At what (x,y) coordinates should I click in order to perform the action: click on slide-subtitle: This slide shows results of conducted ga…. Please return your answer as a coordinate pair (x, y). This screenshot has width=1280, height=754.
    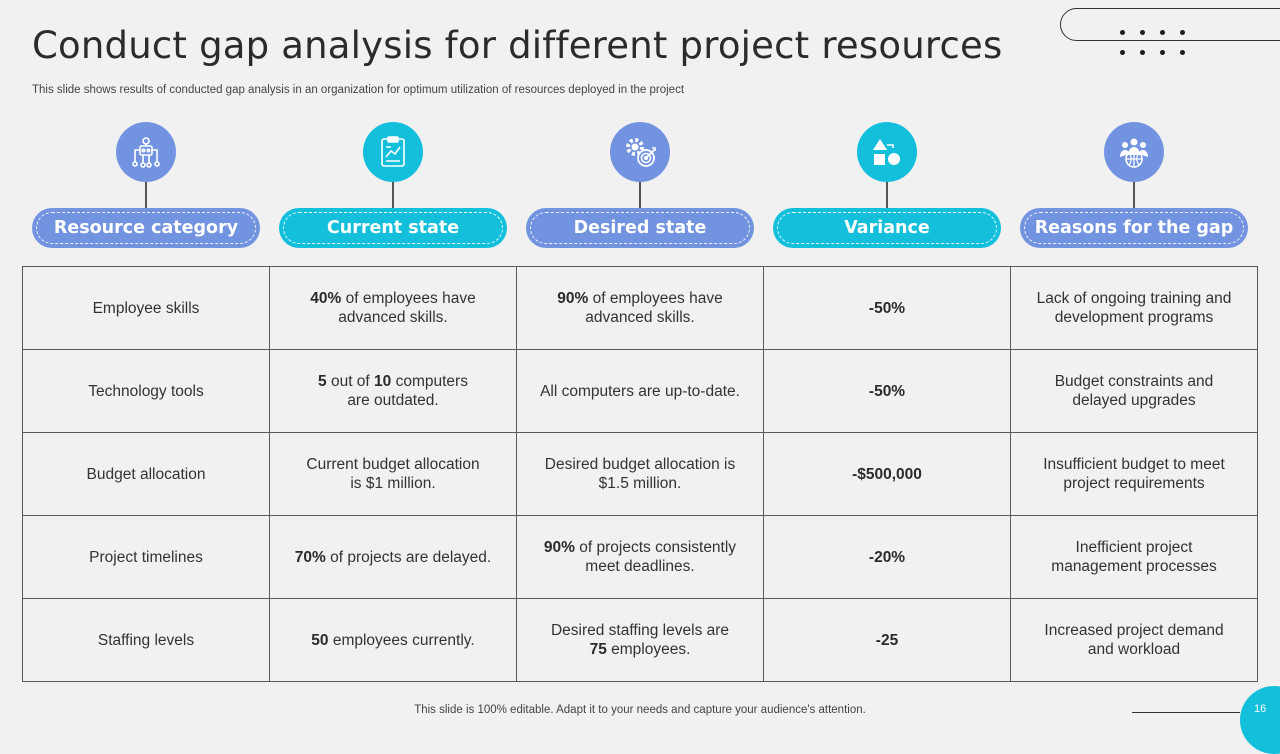
    Looking at the image, I should click on (358, 90).